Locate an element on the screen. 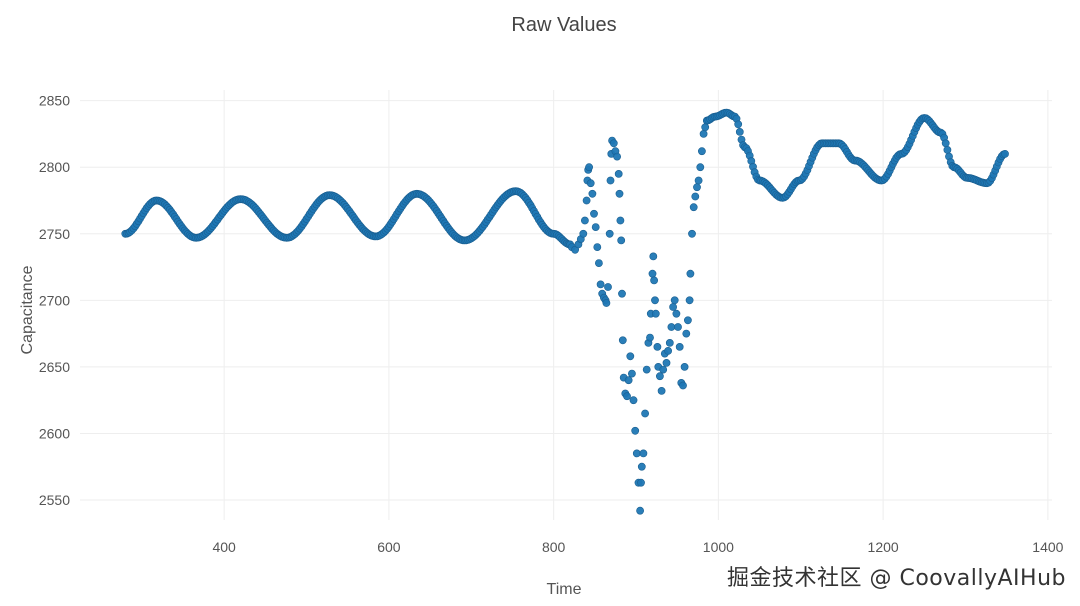 The width and height of the screenshot is (1080, 606). y-tick-label: 2700 is located at coordinates (54, 300).